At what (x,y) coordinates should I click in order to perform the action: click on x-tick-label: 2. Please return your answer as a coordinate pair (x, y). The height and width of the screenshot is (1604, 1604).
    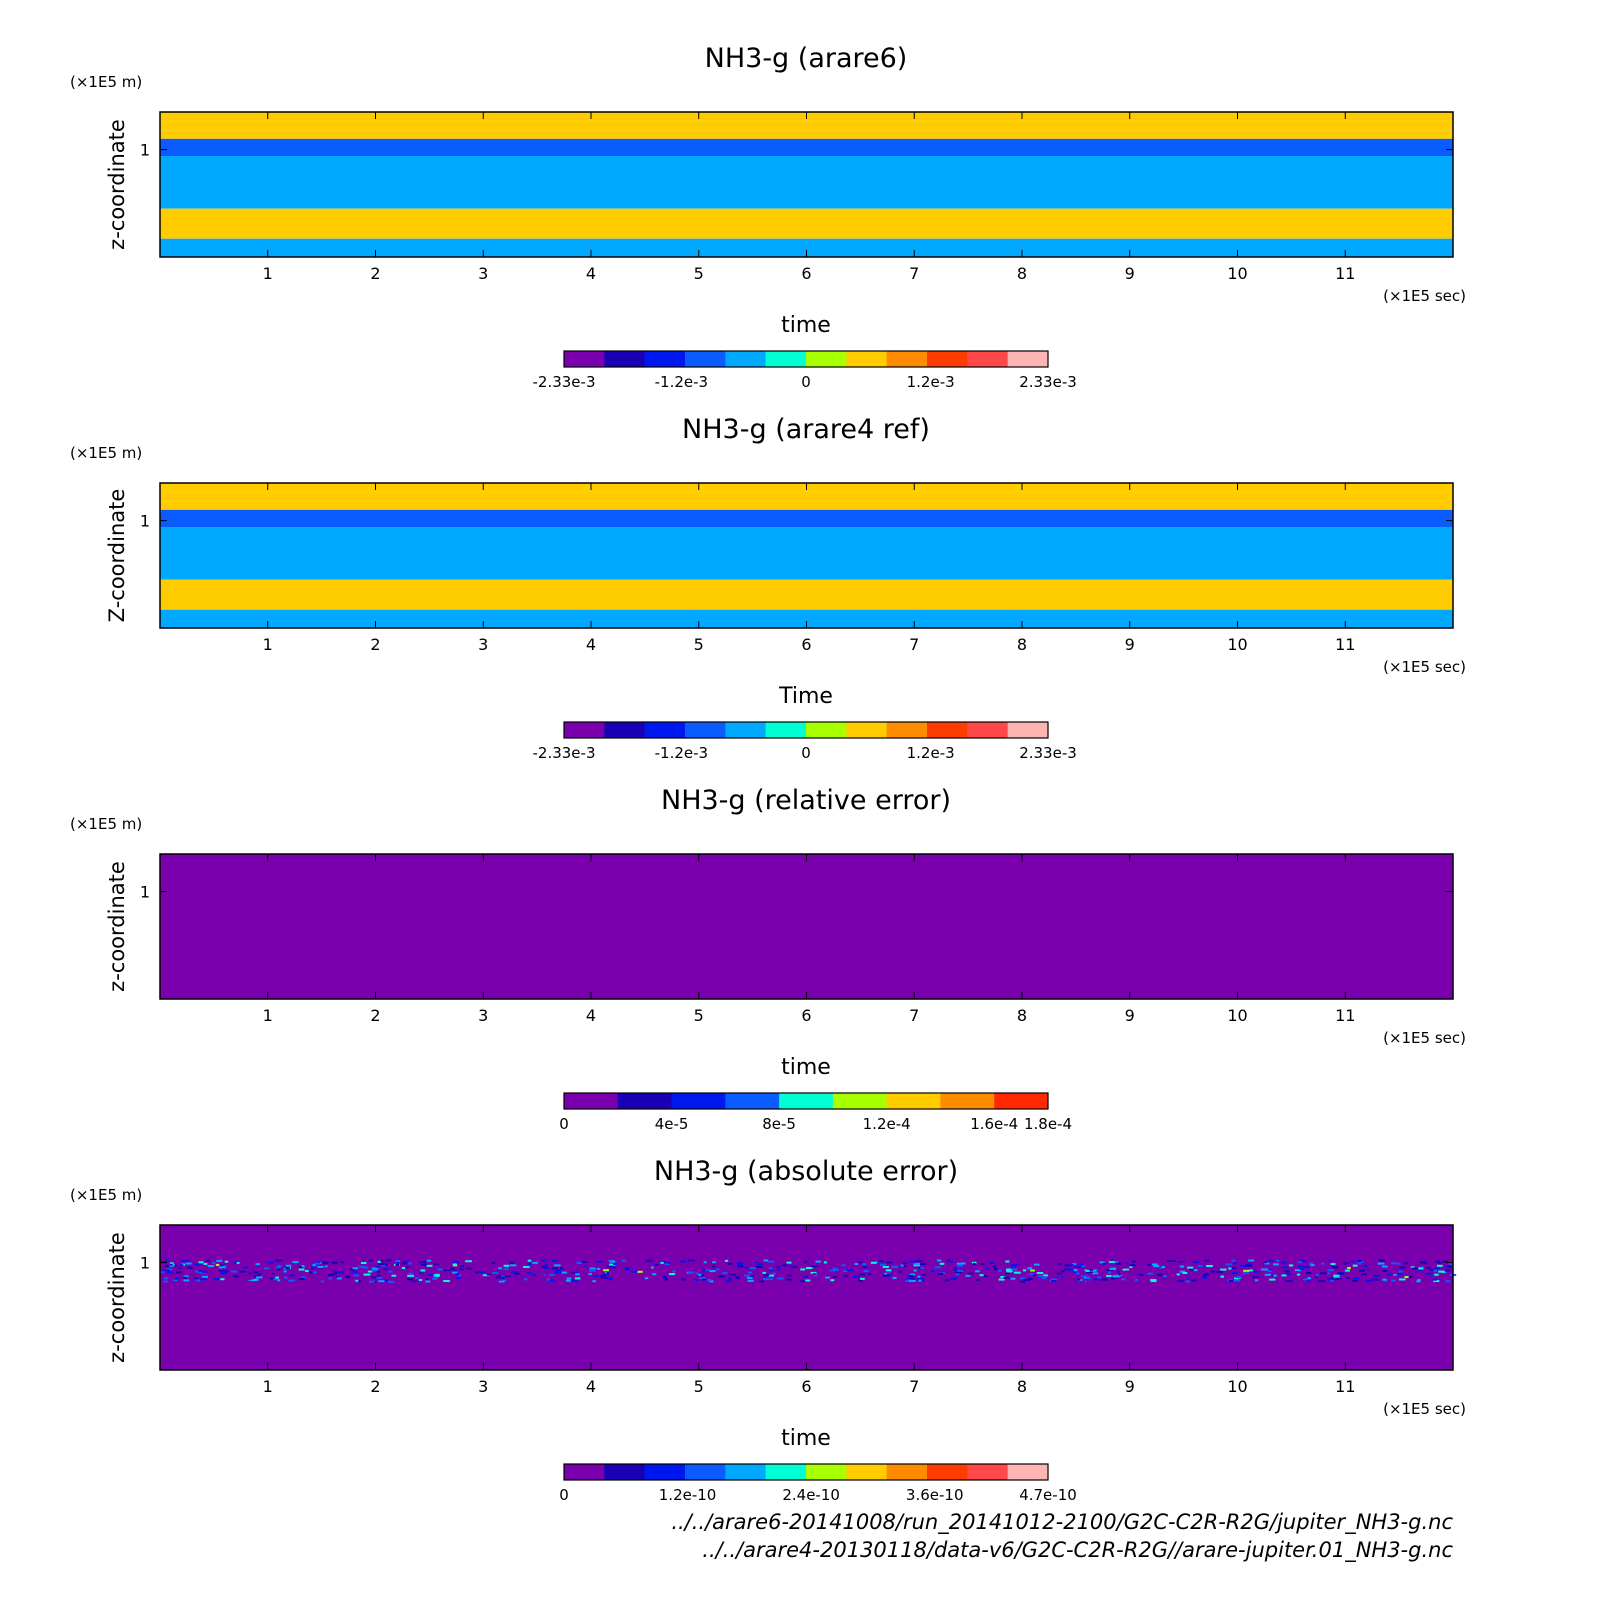
    Looking at the image, I should click on (375, 273).